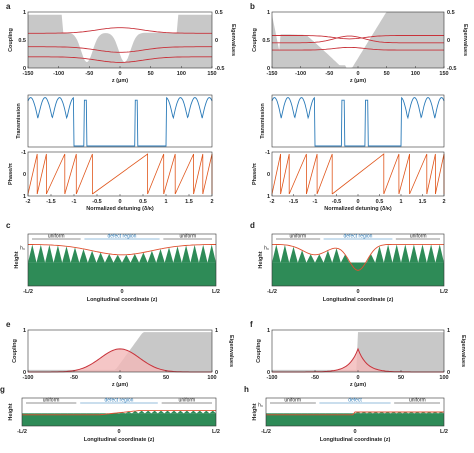  What do you see at coordinates (216, 373) in the screenshot?
I see `eigen-y-e-tick-label: 0` at bounding box center [216, 373].